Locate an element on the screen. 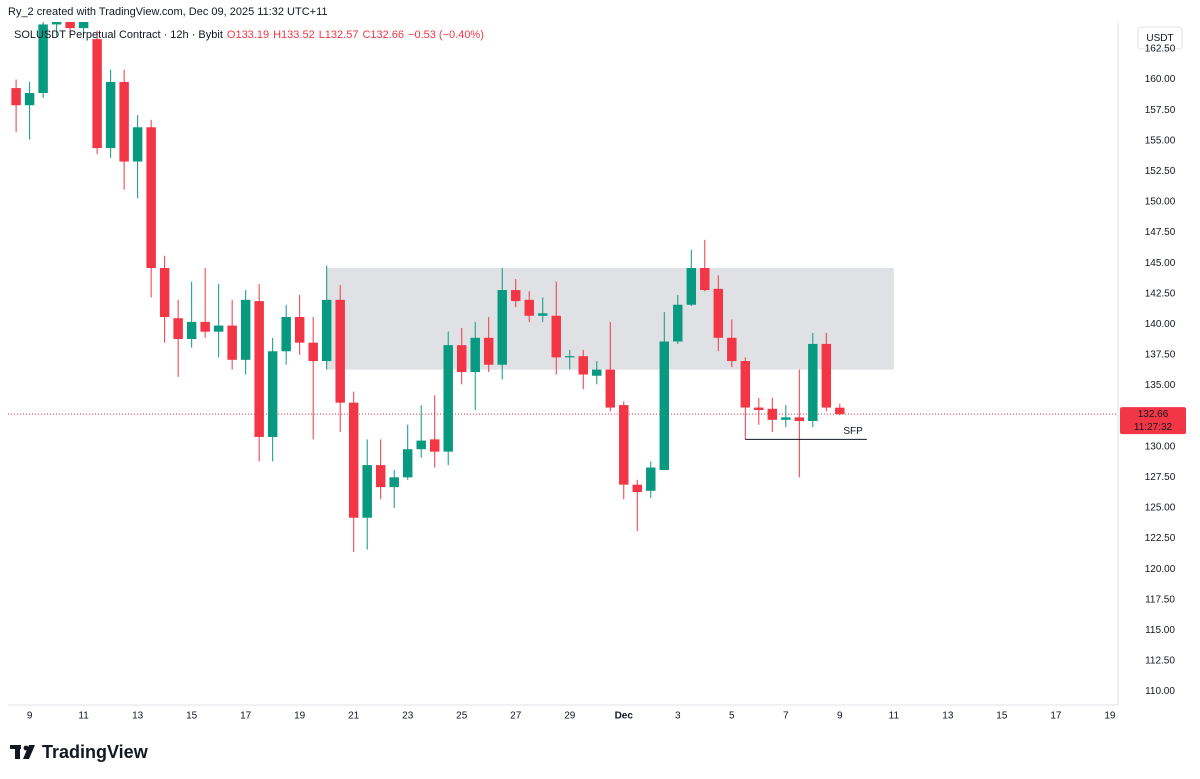  y-tick-label: 162.50 is located at coordinates (1160, 49).